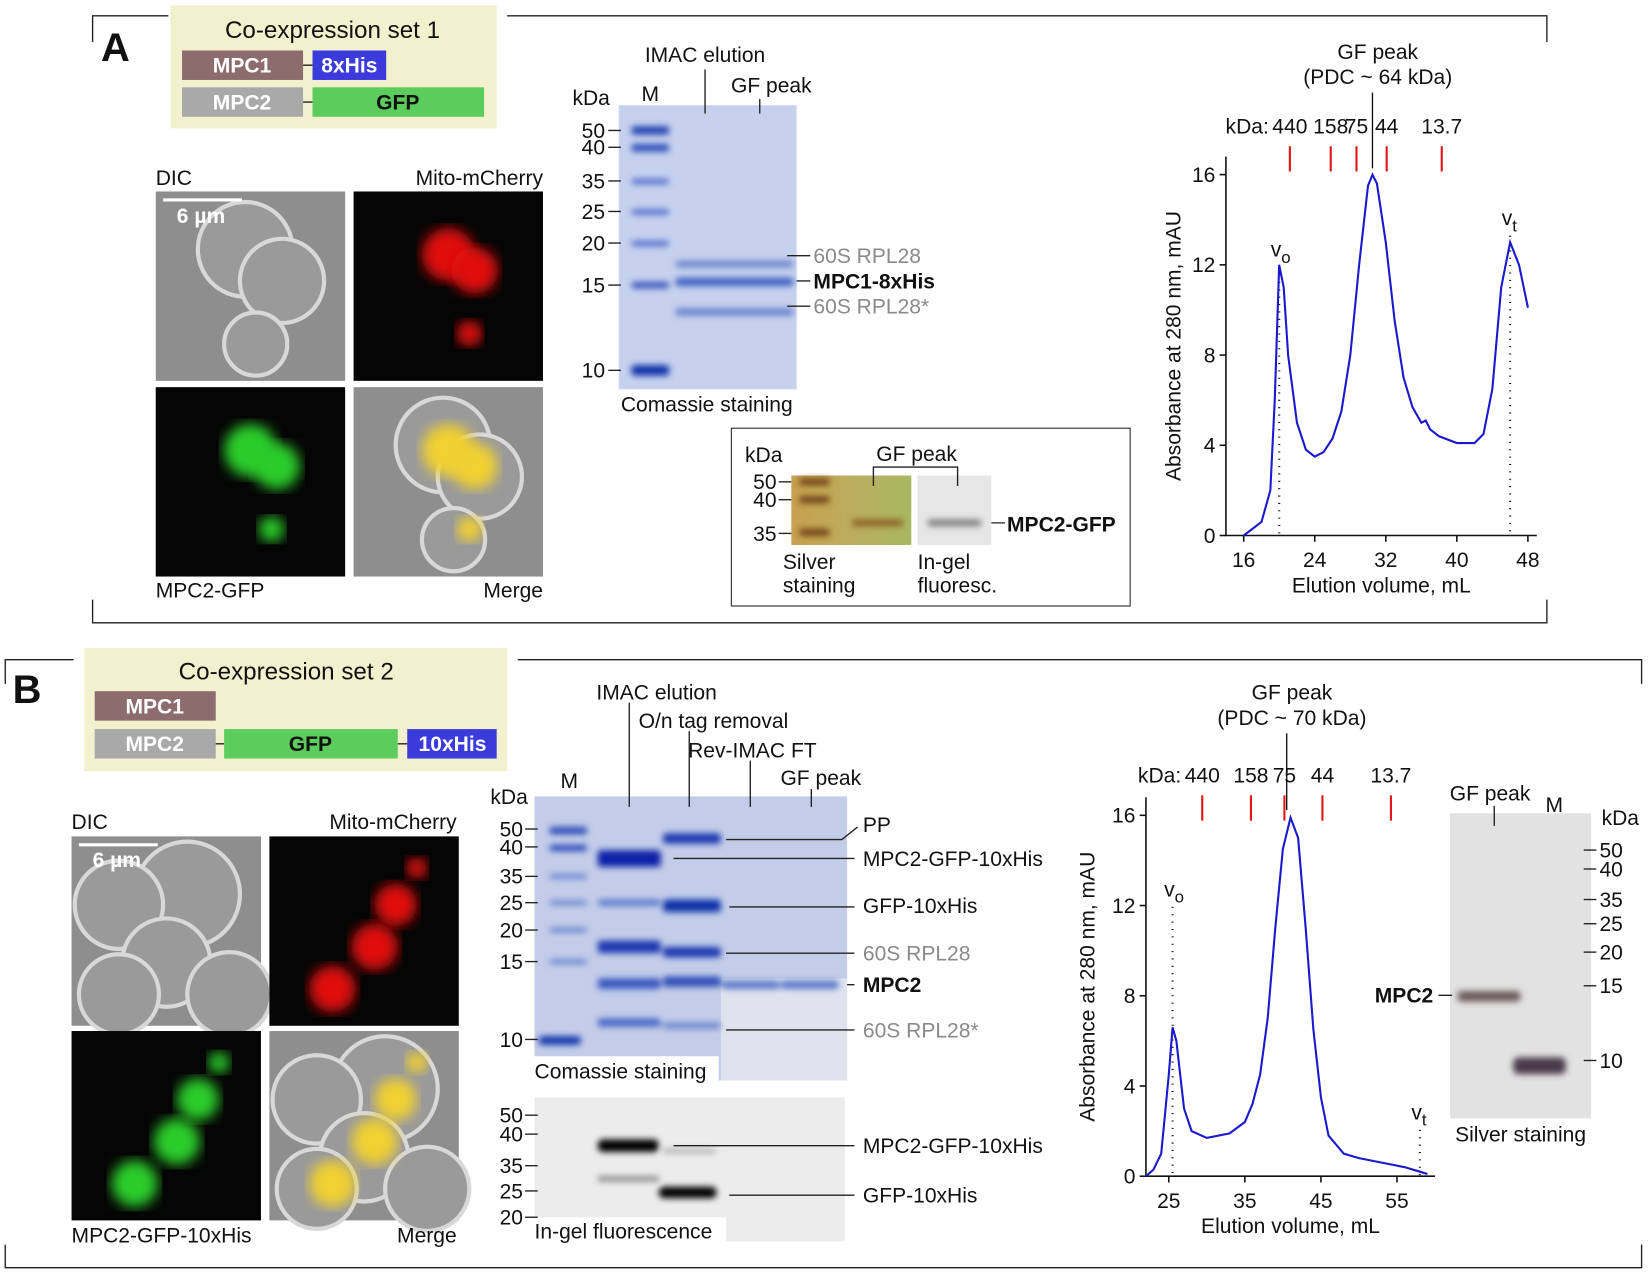  What do you see at coordinates (1061, 524) in the screenshot?
I see `band-label: MPC2-GFP` at bounding box center [1061, 524].